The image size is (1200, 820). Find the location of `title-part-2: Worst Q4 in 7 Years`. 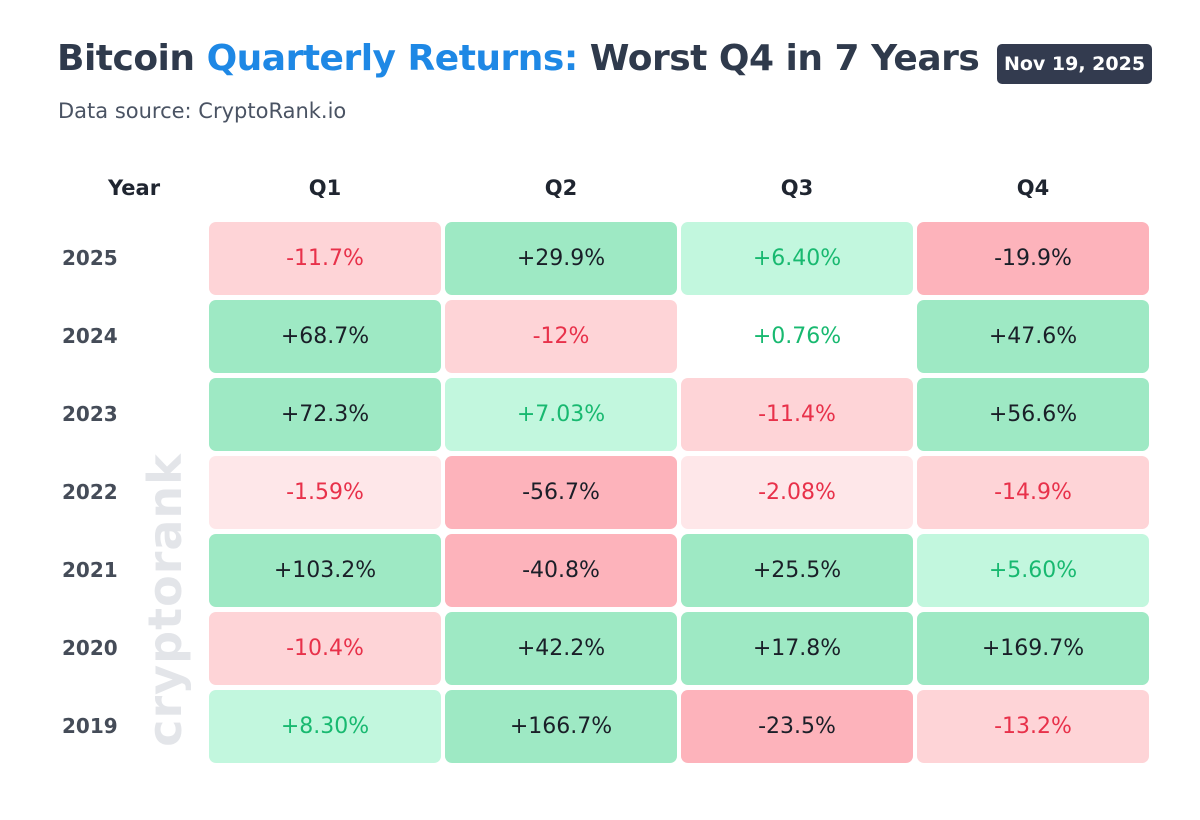

title-part-2: Worst Q4 in 7 Years is located at coordinates (778, 58).